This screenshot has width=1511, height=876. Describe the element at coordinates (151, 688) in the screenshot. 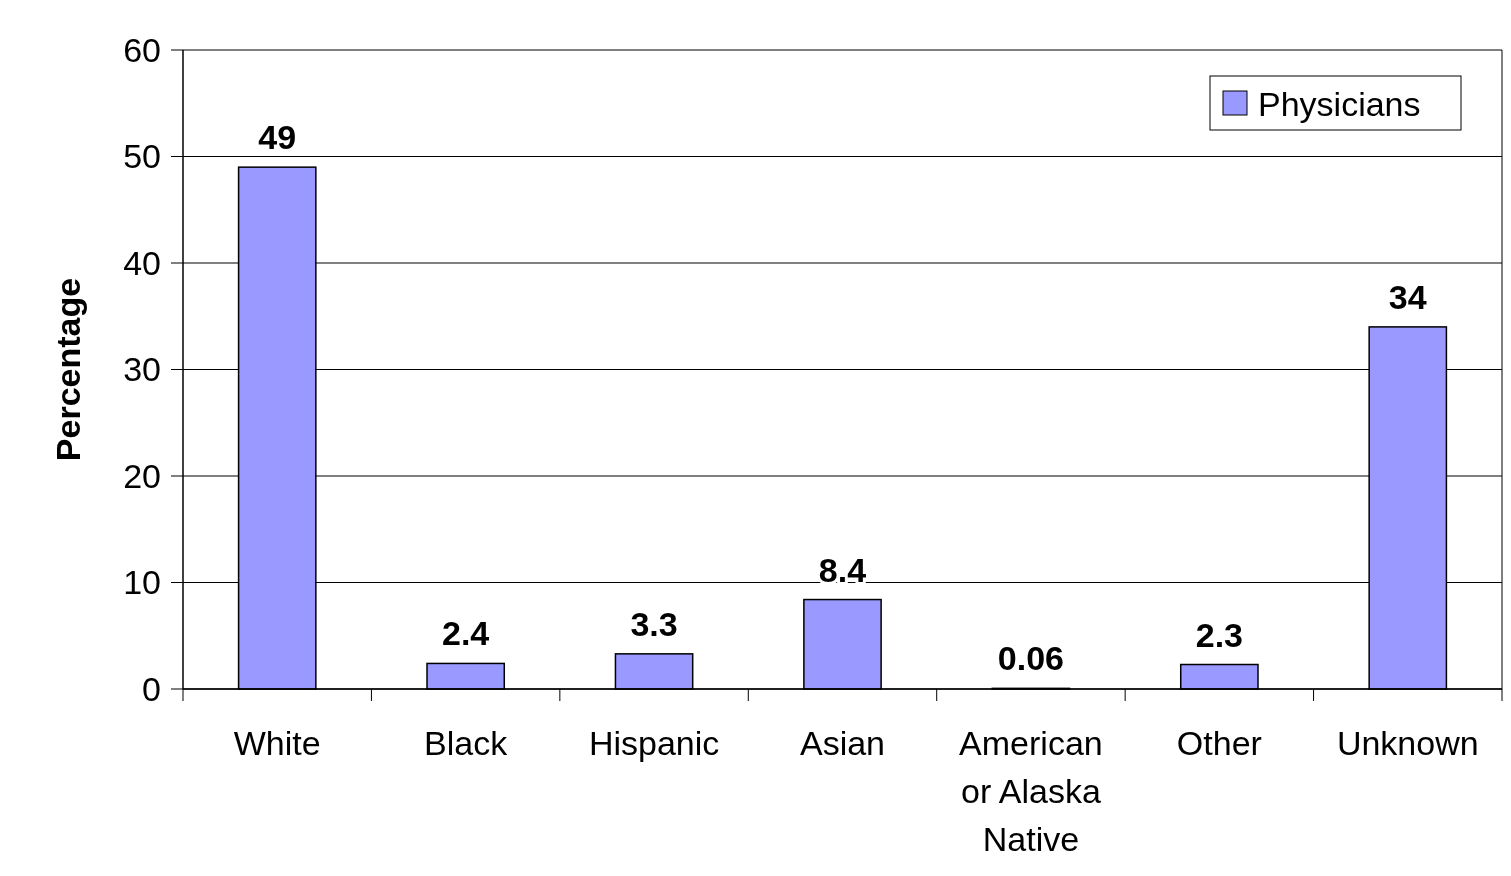

I see `y-tick-label: 0` at that location.